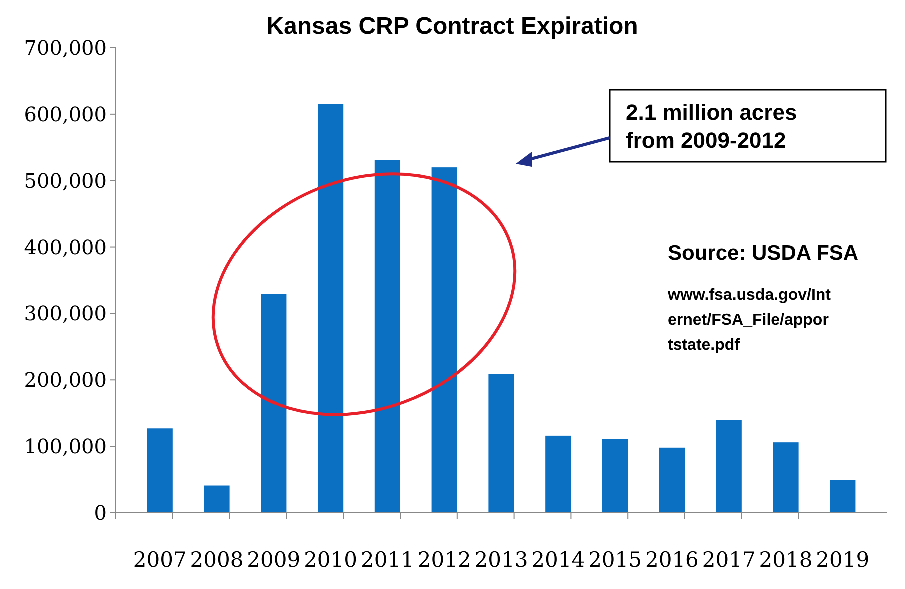 The height and width of the screenshot is (589, 905). I want to click on y-tick-label: 400,000, so click(65, 247).